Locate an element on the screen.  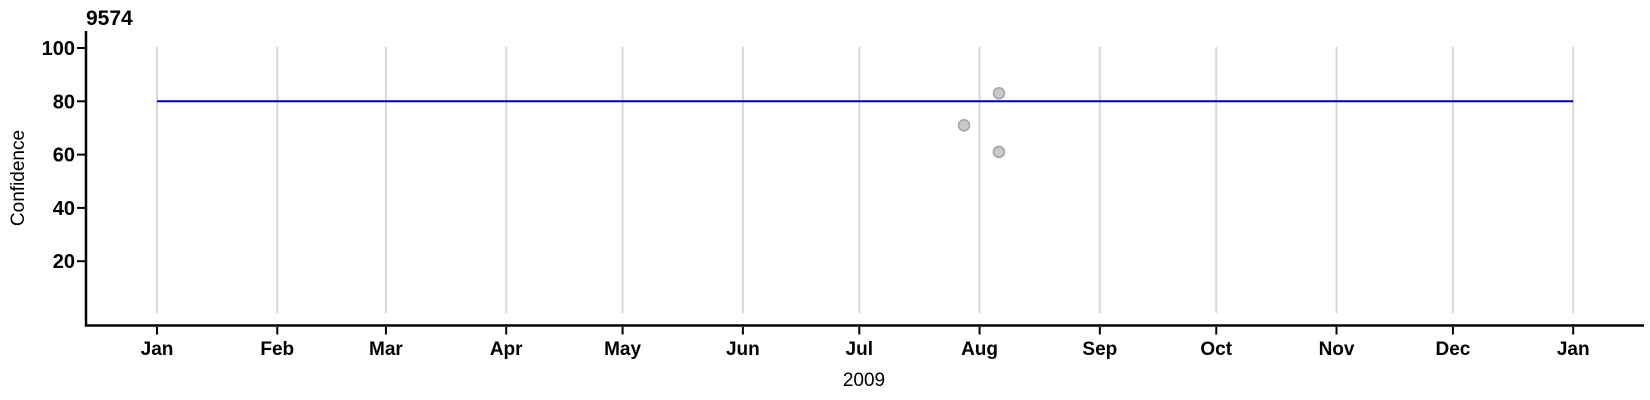
y-tick-label: 60 is located at coordinates (64, 156).